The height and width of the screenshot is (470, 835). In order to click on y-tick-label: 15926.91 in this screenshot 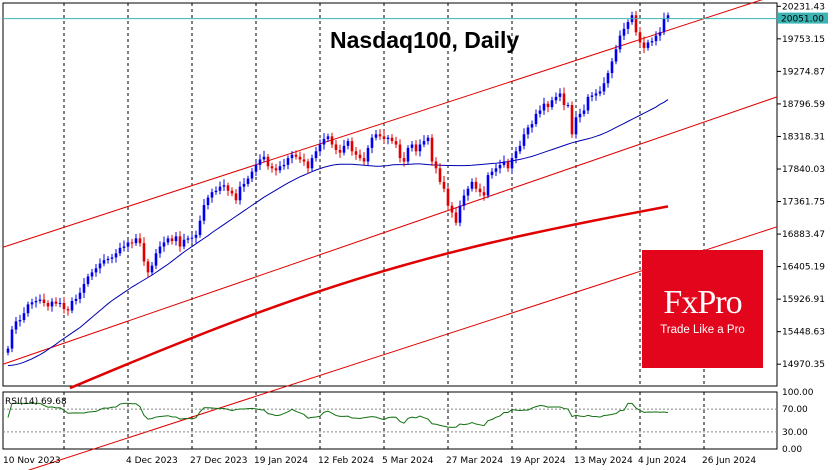, I will do `click(803, 300)`.